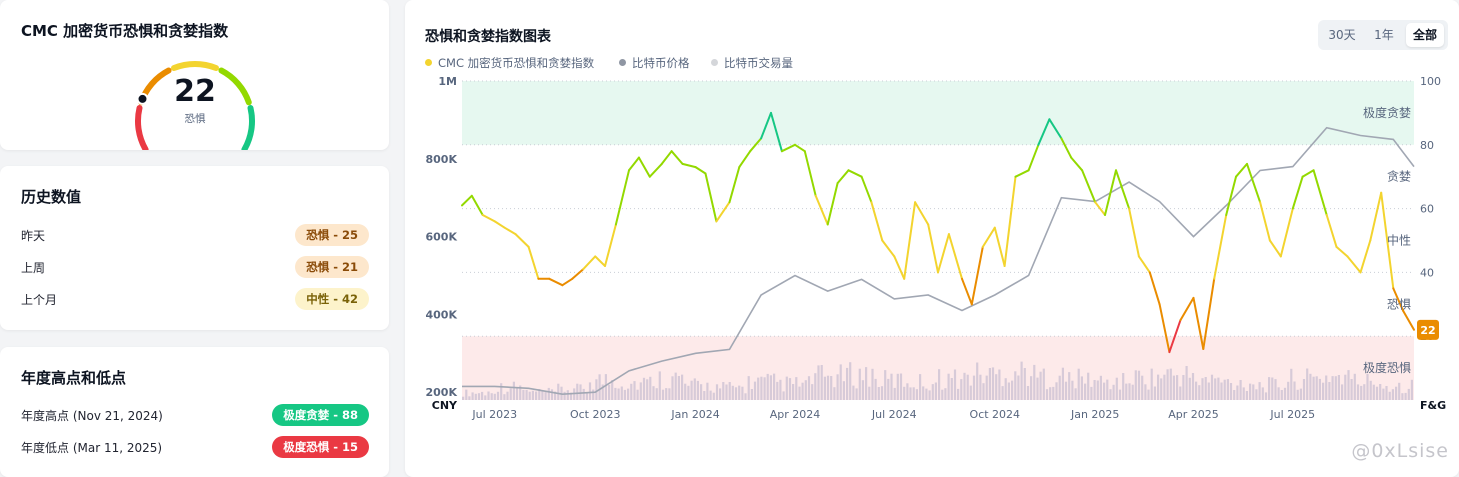  What do you see at coordinates (654, 63) in the screenshot?
I see `legend-item-btc-price: 比特币价格` at bounding box center [654, 63].